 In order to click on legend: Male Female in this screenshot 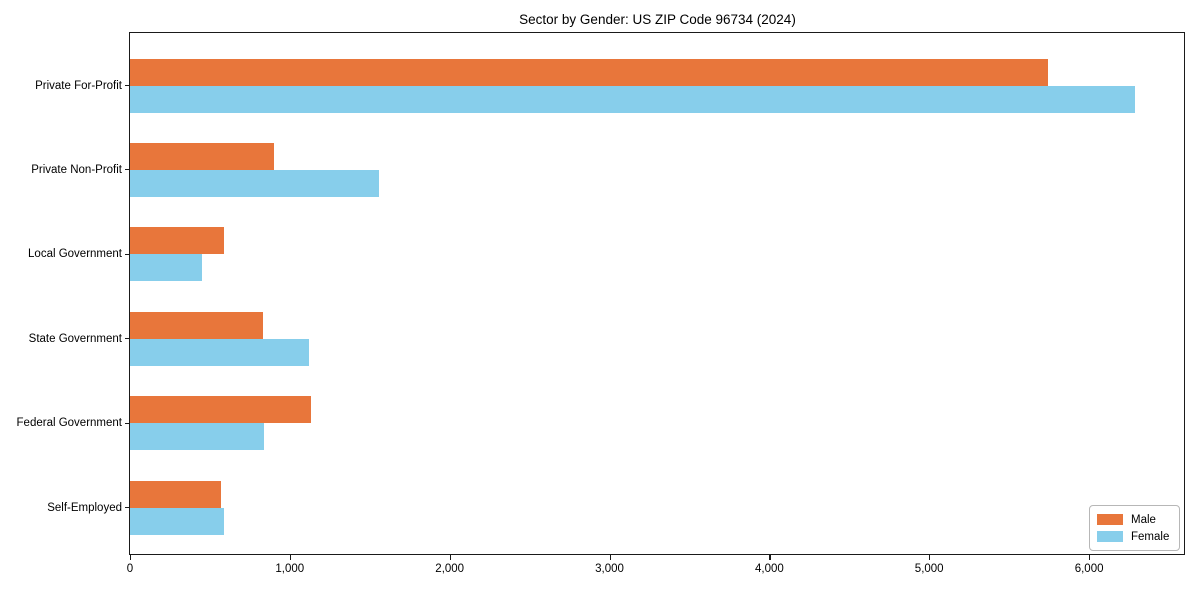, I will do `click(1134, 528)`.